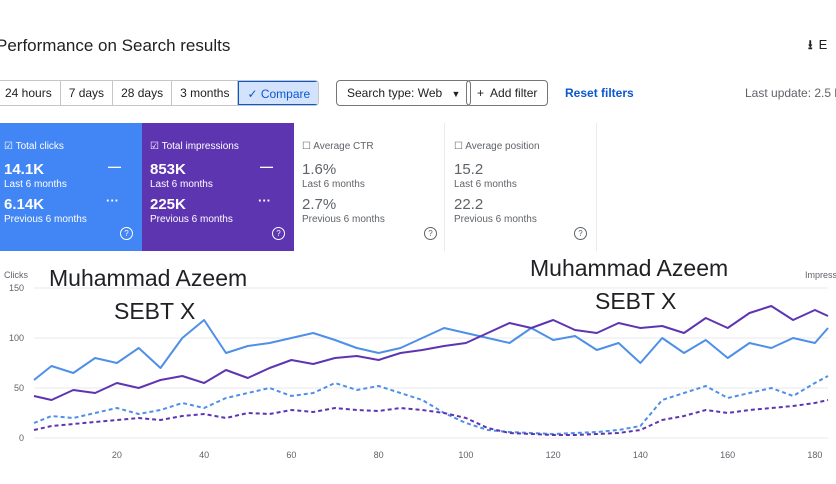  I want to click on x-tick-label: 120, so click(553, 455).